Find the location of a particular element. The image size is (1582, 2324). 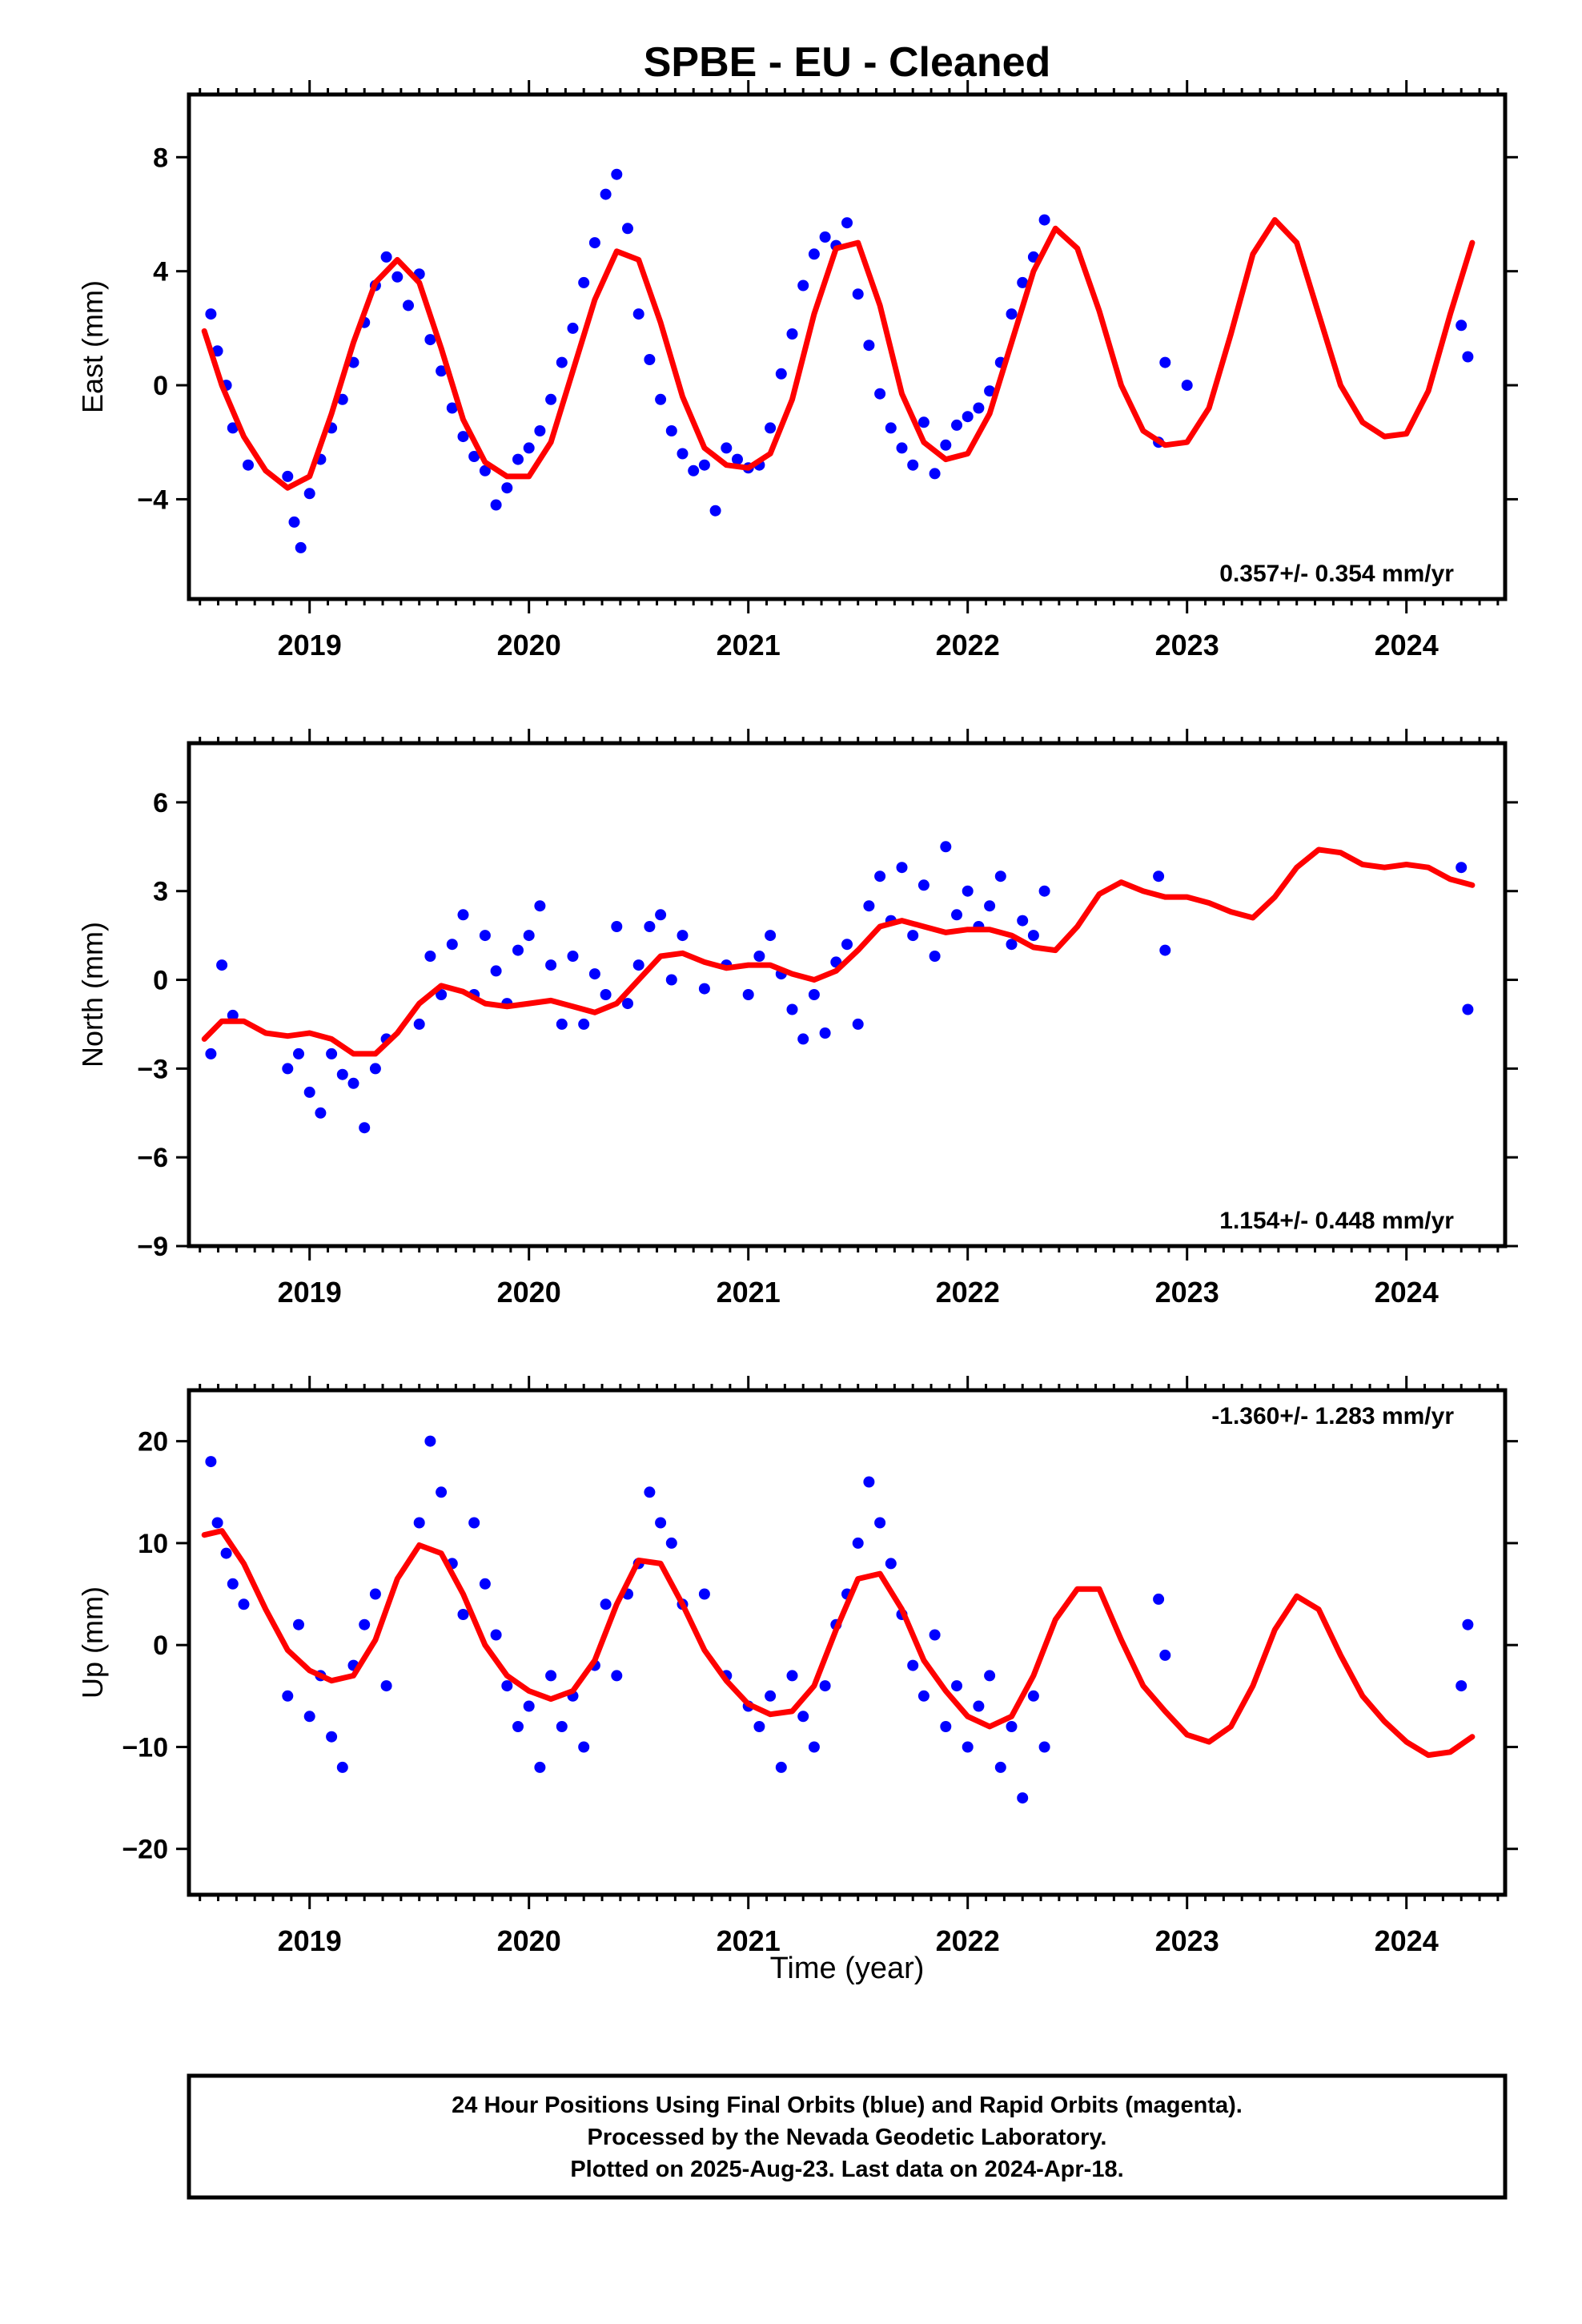

east-x-tick-label: 2021 is located at coordinates (749, 645).